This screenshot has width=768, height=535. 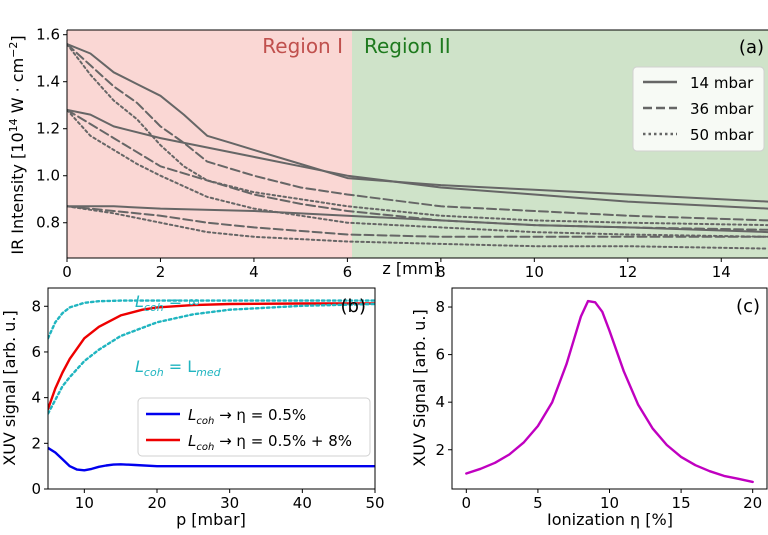 I want to click on y-tick-label: 0, so click(x=36, y=489).